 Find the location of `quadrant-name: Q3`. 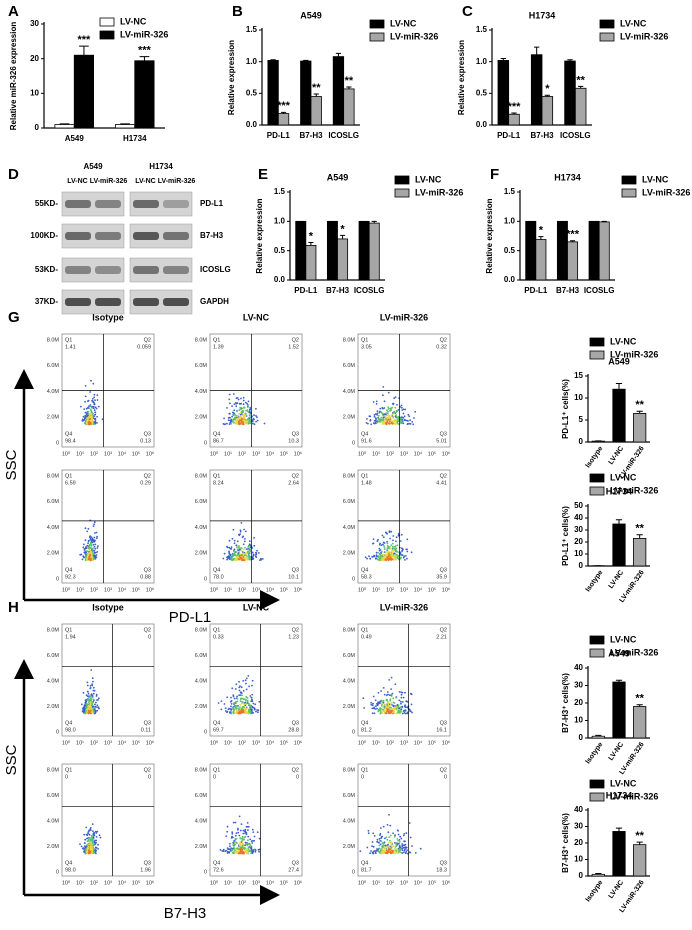

quadrant-name: Q3 is located at coordinates (443, 723).